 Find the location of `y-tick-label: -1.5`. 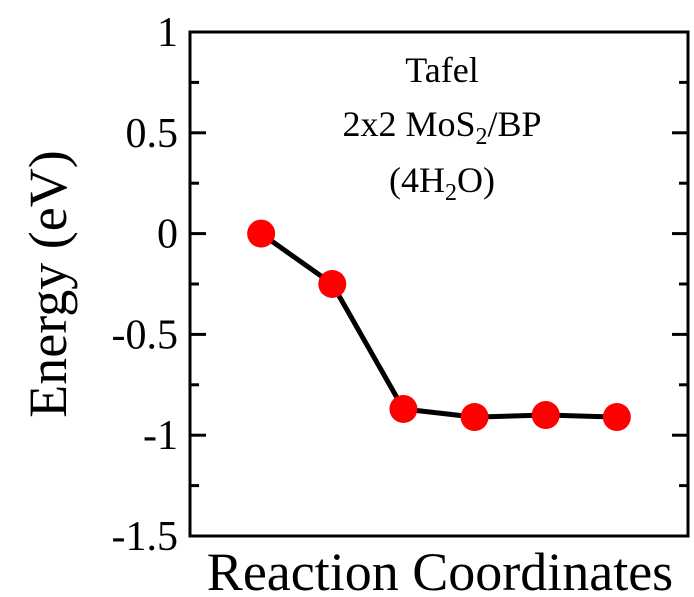

y-tick-label: -1.5 is located at coordinates (145, 537).